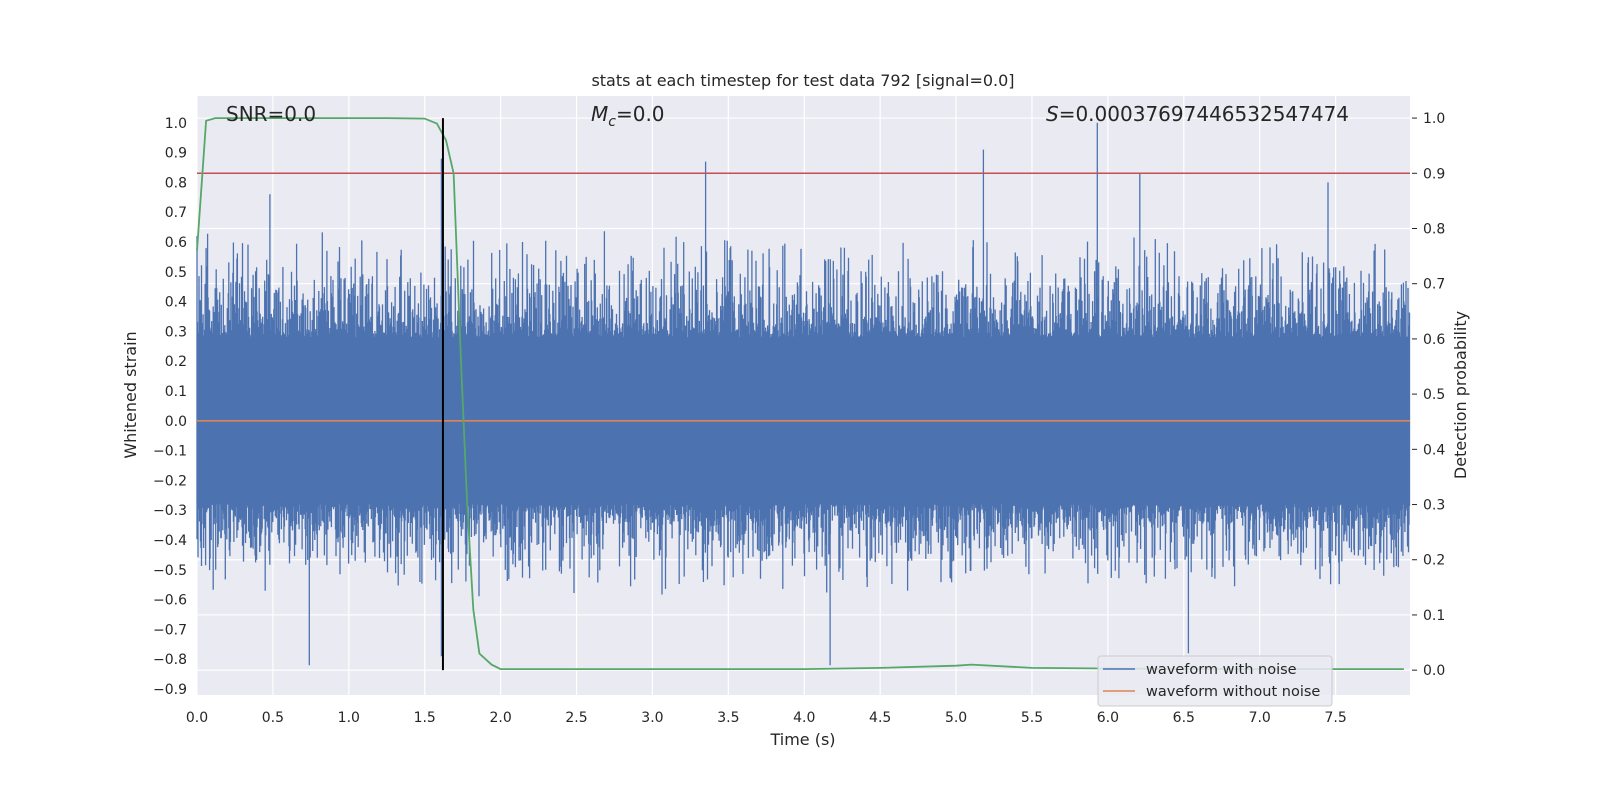 The image size is (1600, 800). What do you see at coordinates (1434, 395) in the screenshot?
I see `y-right-tick-label: 0.5` at bounding box center [1434, 395].